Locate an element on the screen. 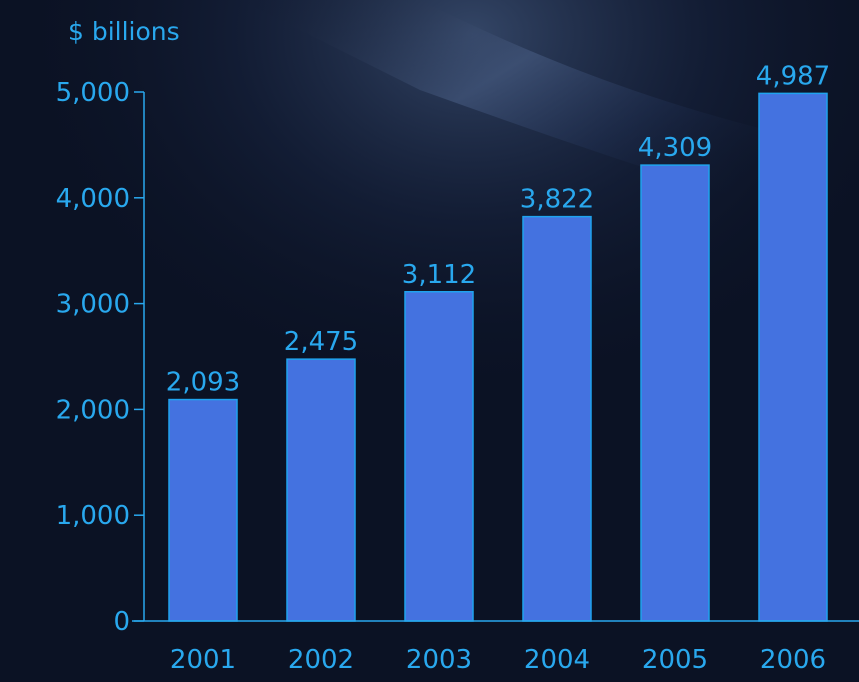 This screenshot has height=682, width=859. bar-2003 is located at coordinates (439, 456).